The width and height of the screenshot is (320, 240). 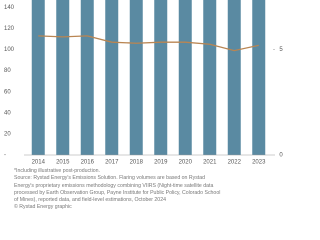 I want to click on y-tick-label: 60, so click(x=7, y=92).